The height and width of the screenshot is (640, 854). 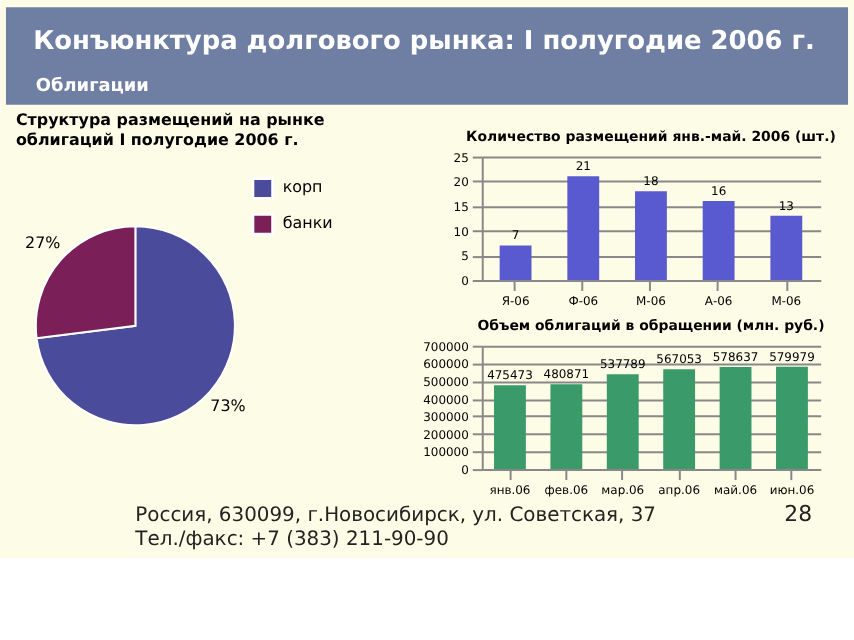 I want to click on chart-title: Структура размещений на рынке облигаций I полугодие 2006 г., so click(x=170, y=129).